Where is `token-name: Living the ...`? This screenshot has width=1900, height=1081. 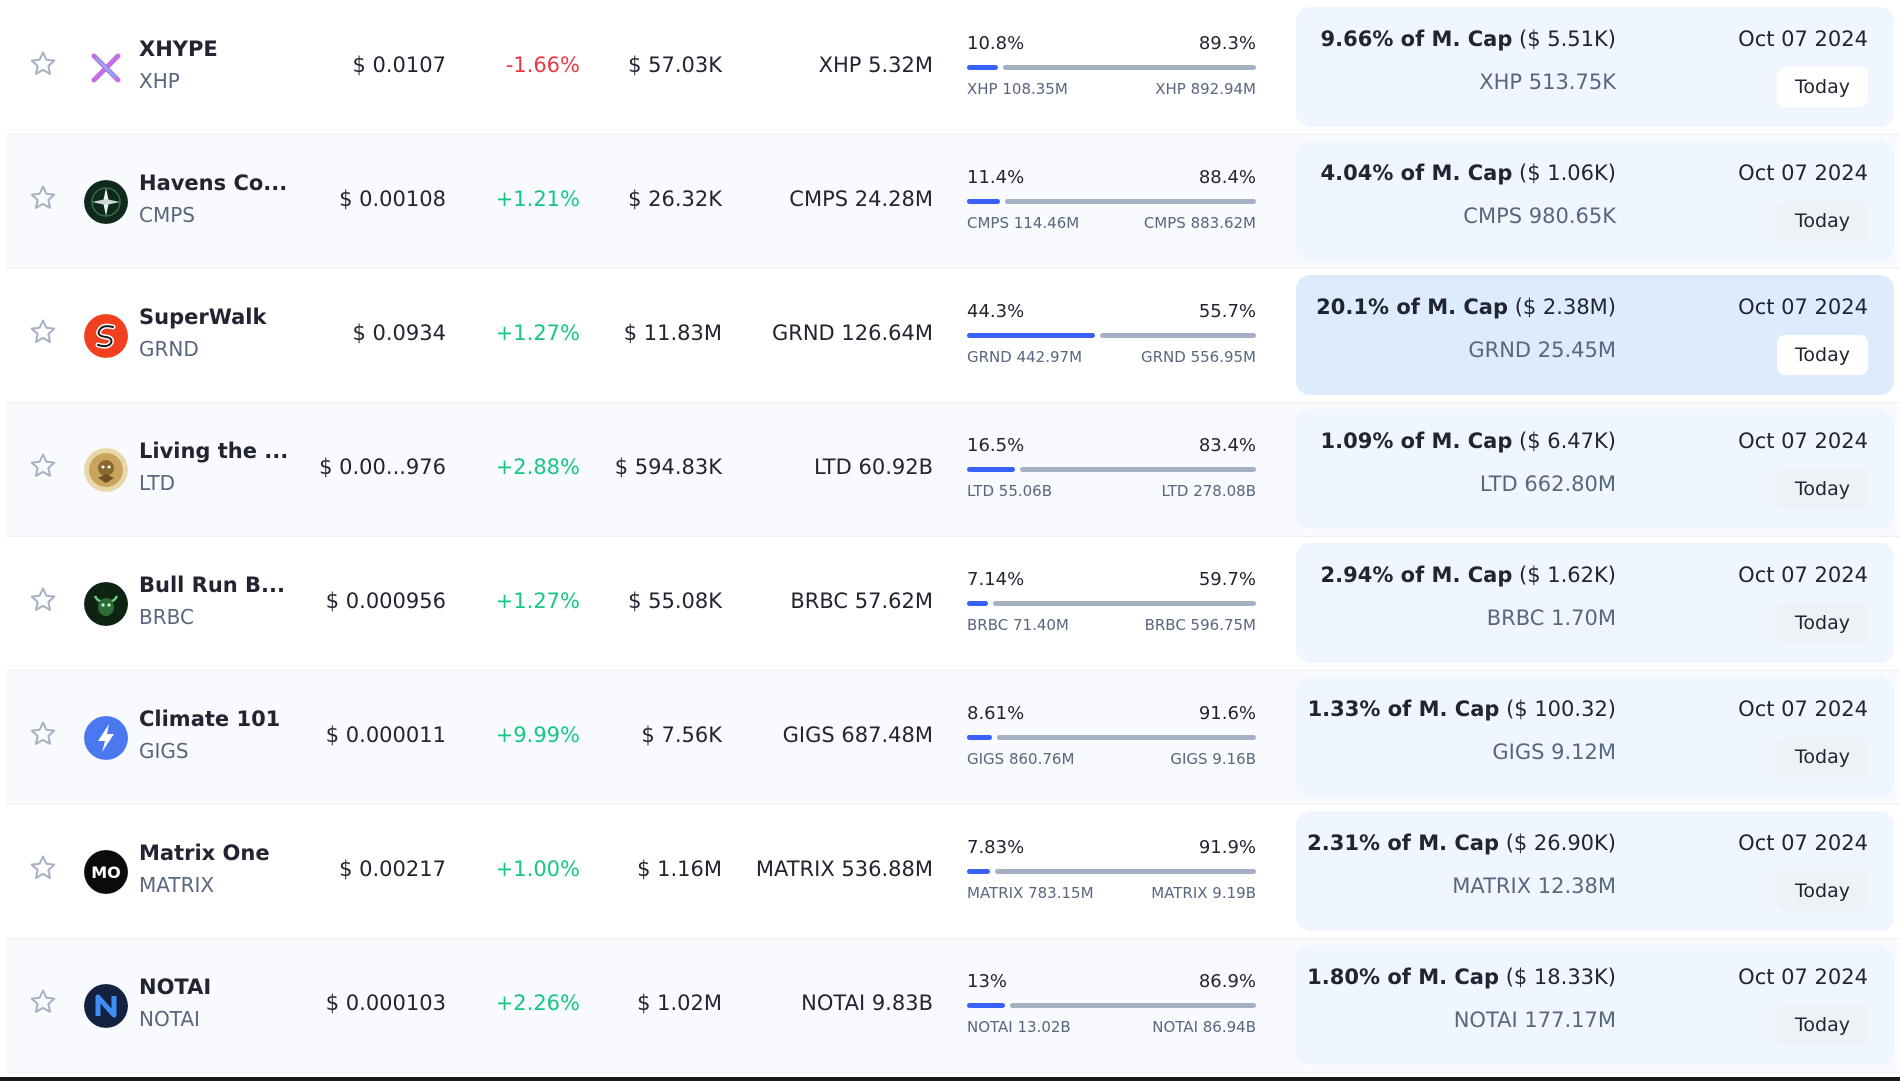
token-name: Living the ... is located at coordinates (214, 451).